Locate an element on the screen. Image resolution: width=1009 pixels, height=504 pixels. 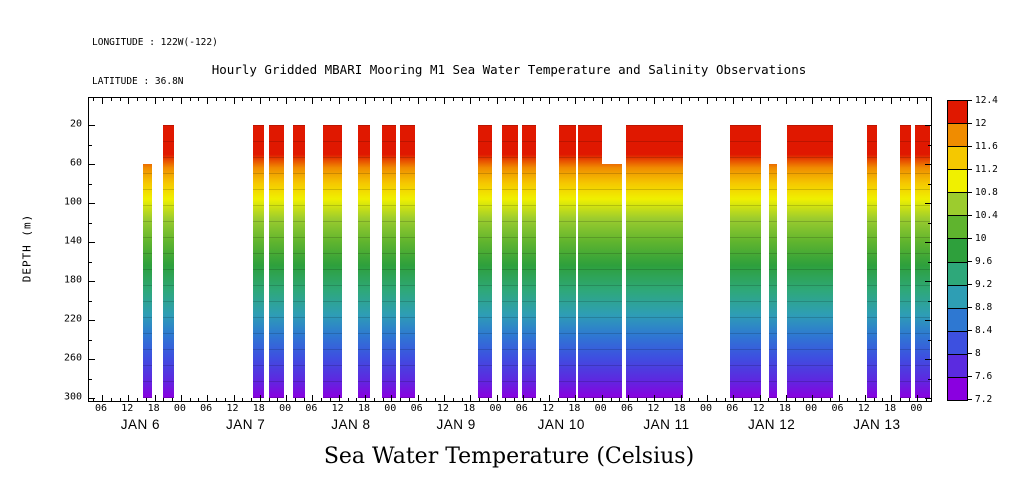
x-tick-label: 12 is located at coordinates (653, 408).